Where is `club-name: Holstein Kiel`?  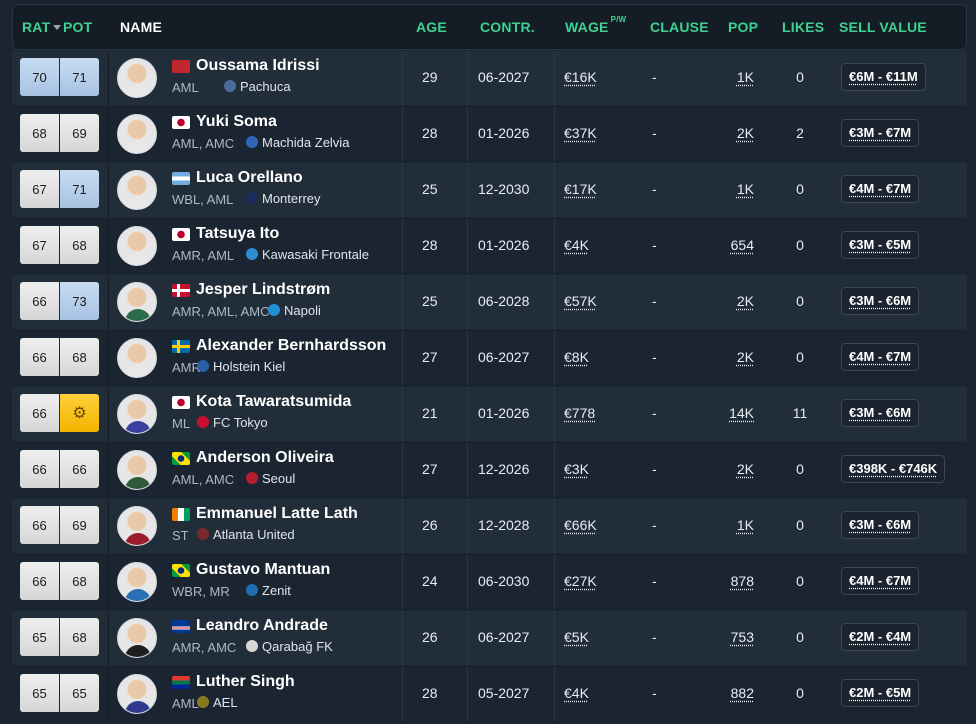 club-name: Holstein Kiel is located at coordinates (249, 366).